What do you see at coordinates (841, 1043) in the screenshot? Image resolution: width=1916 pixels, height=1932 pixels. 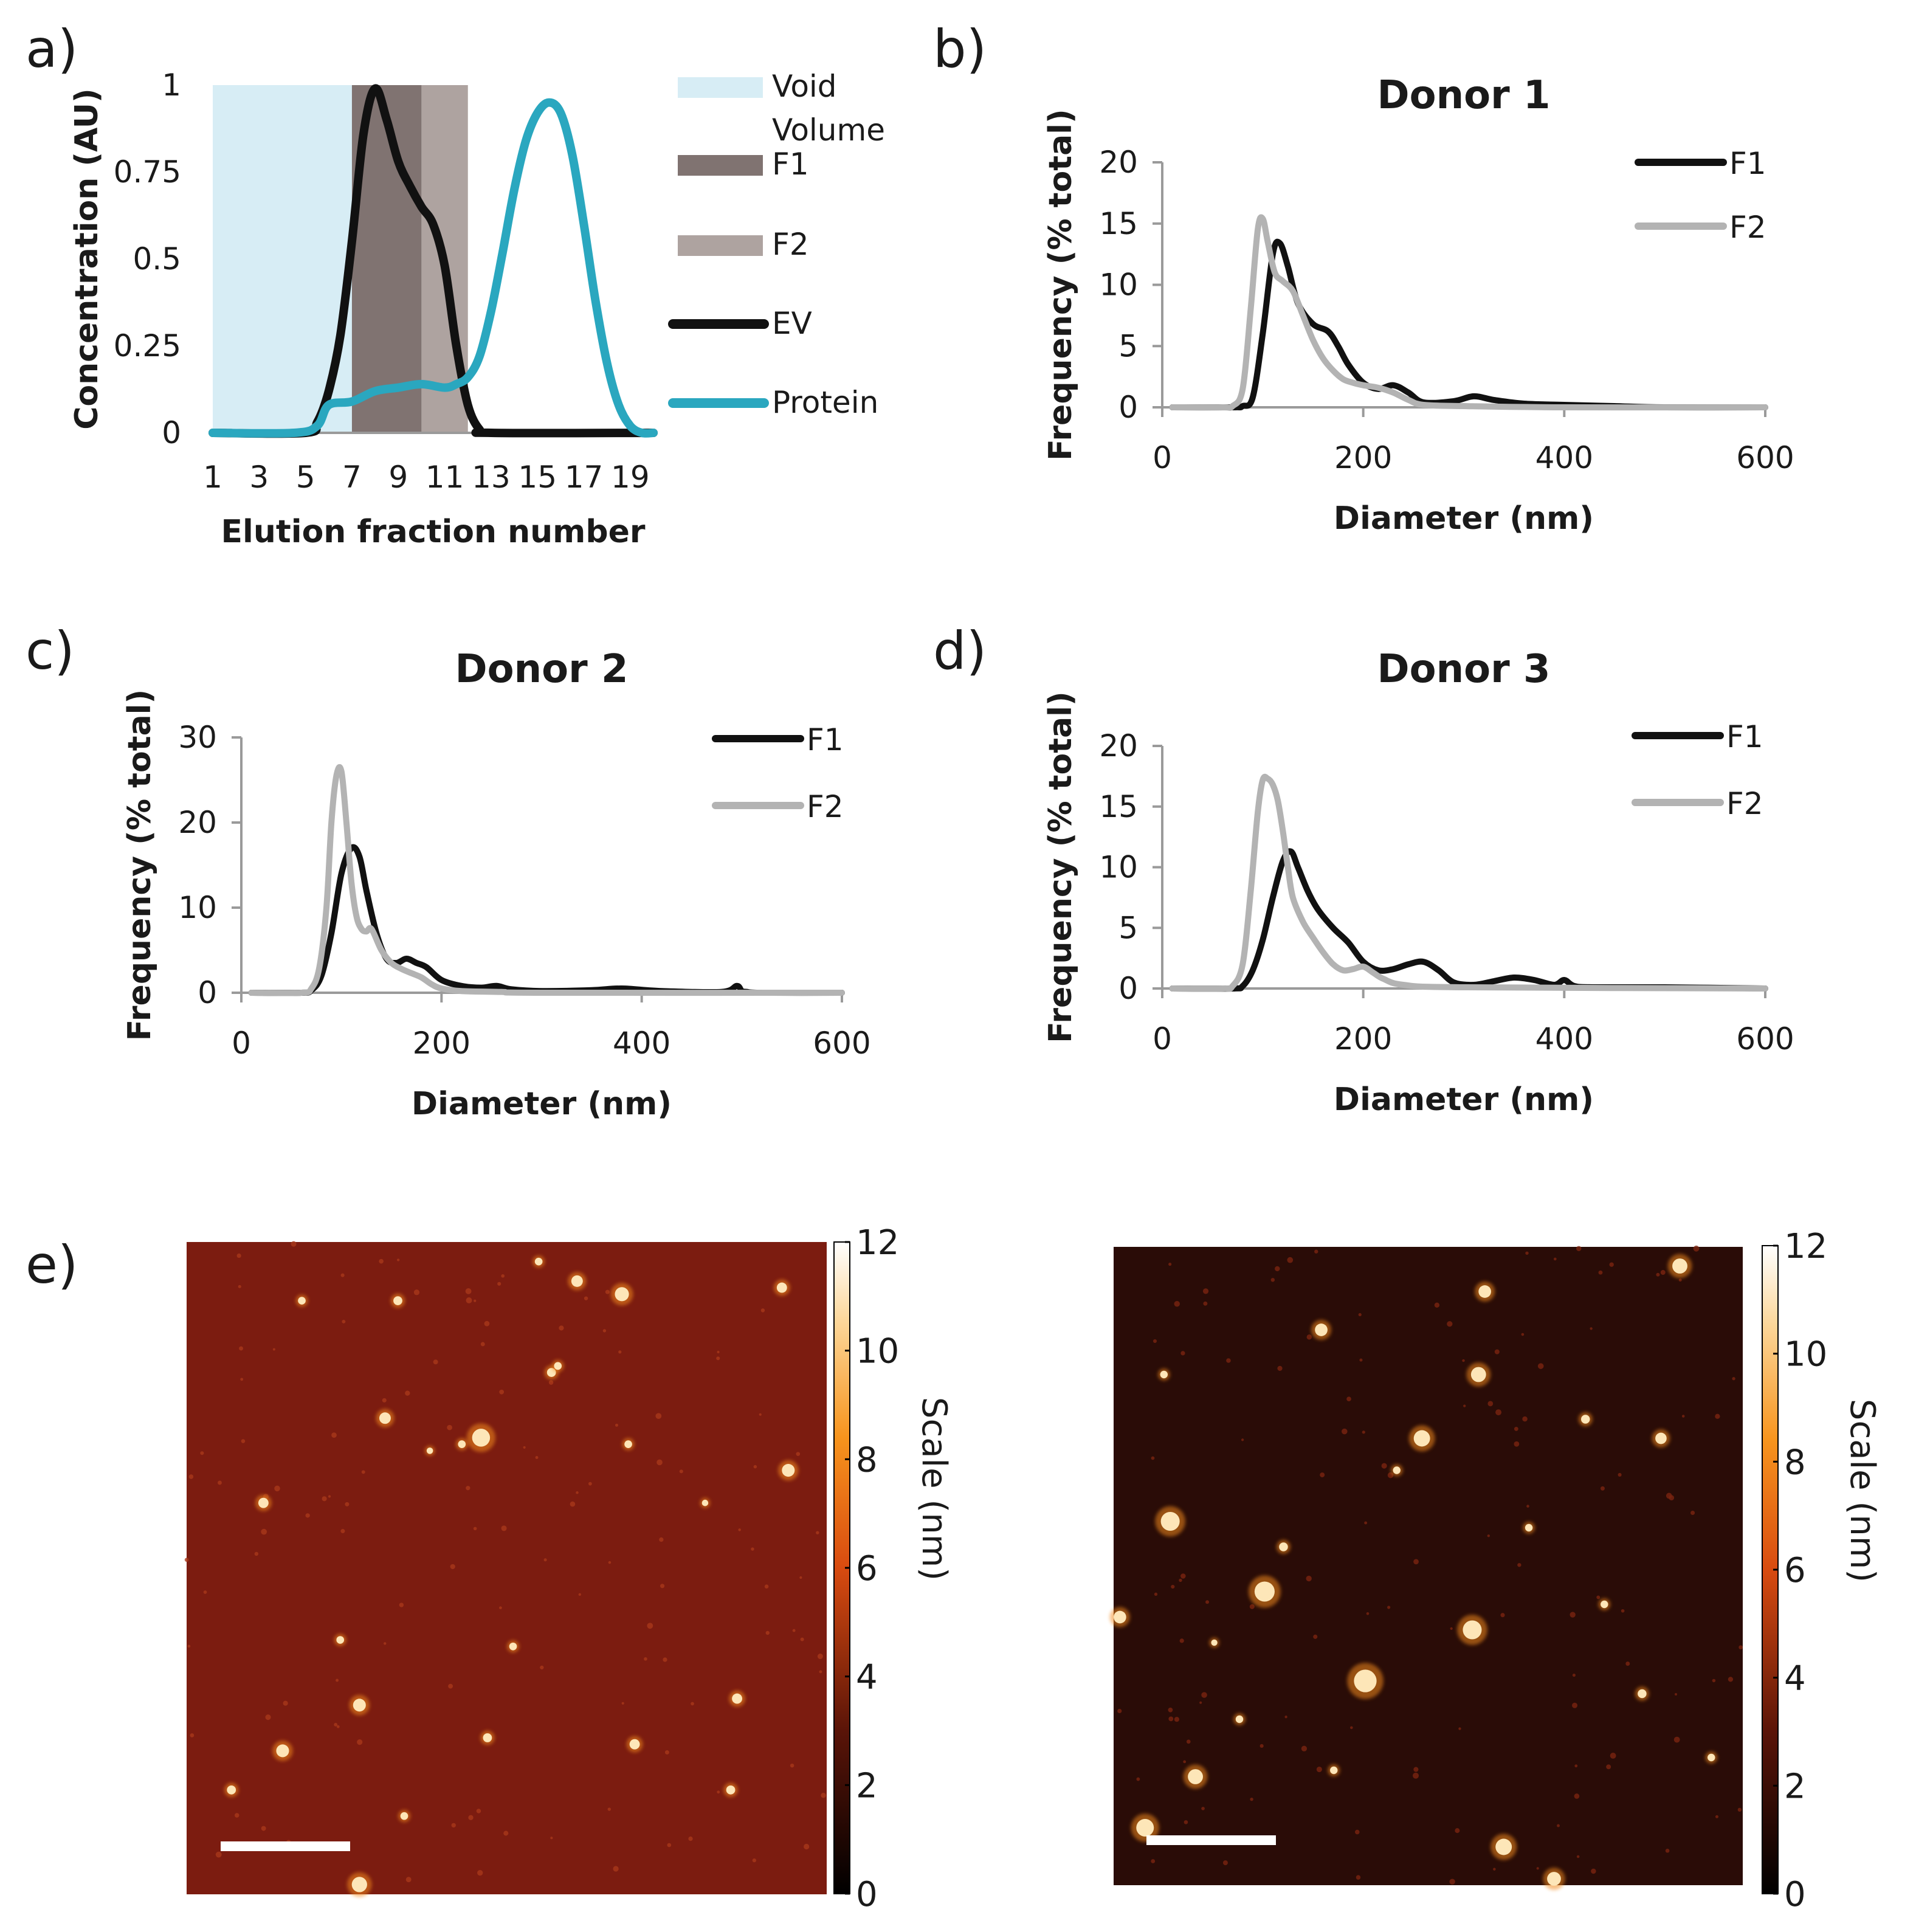 I see `x-tick-label: 600` at bounding box center [841, 1043].